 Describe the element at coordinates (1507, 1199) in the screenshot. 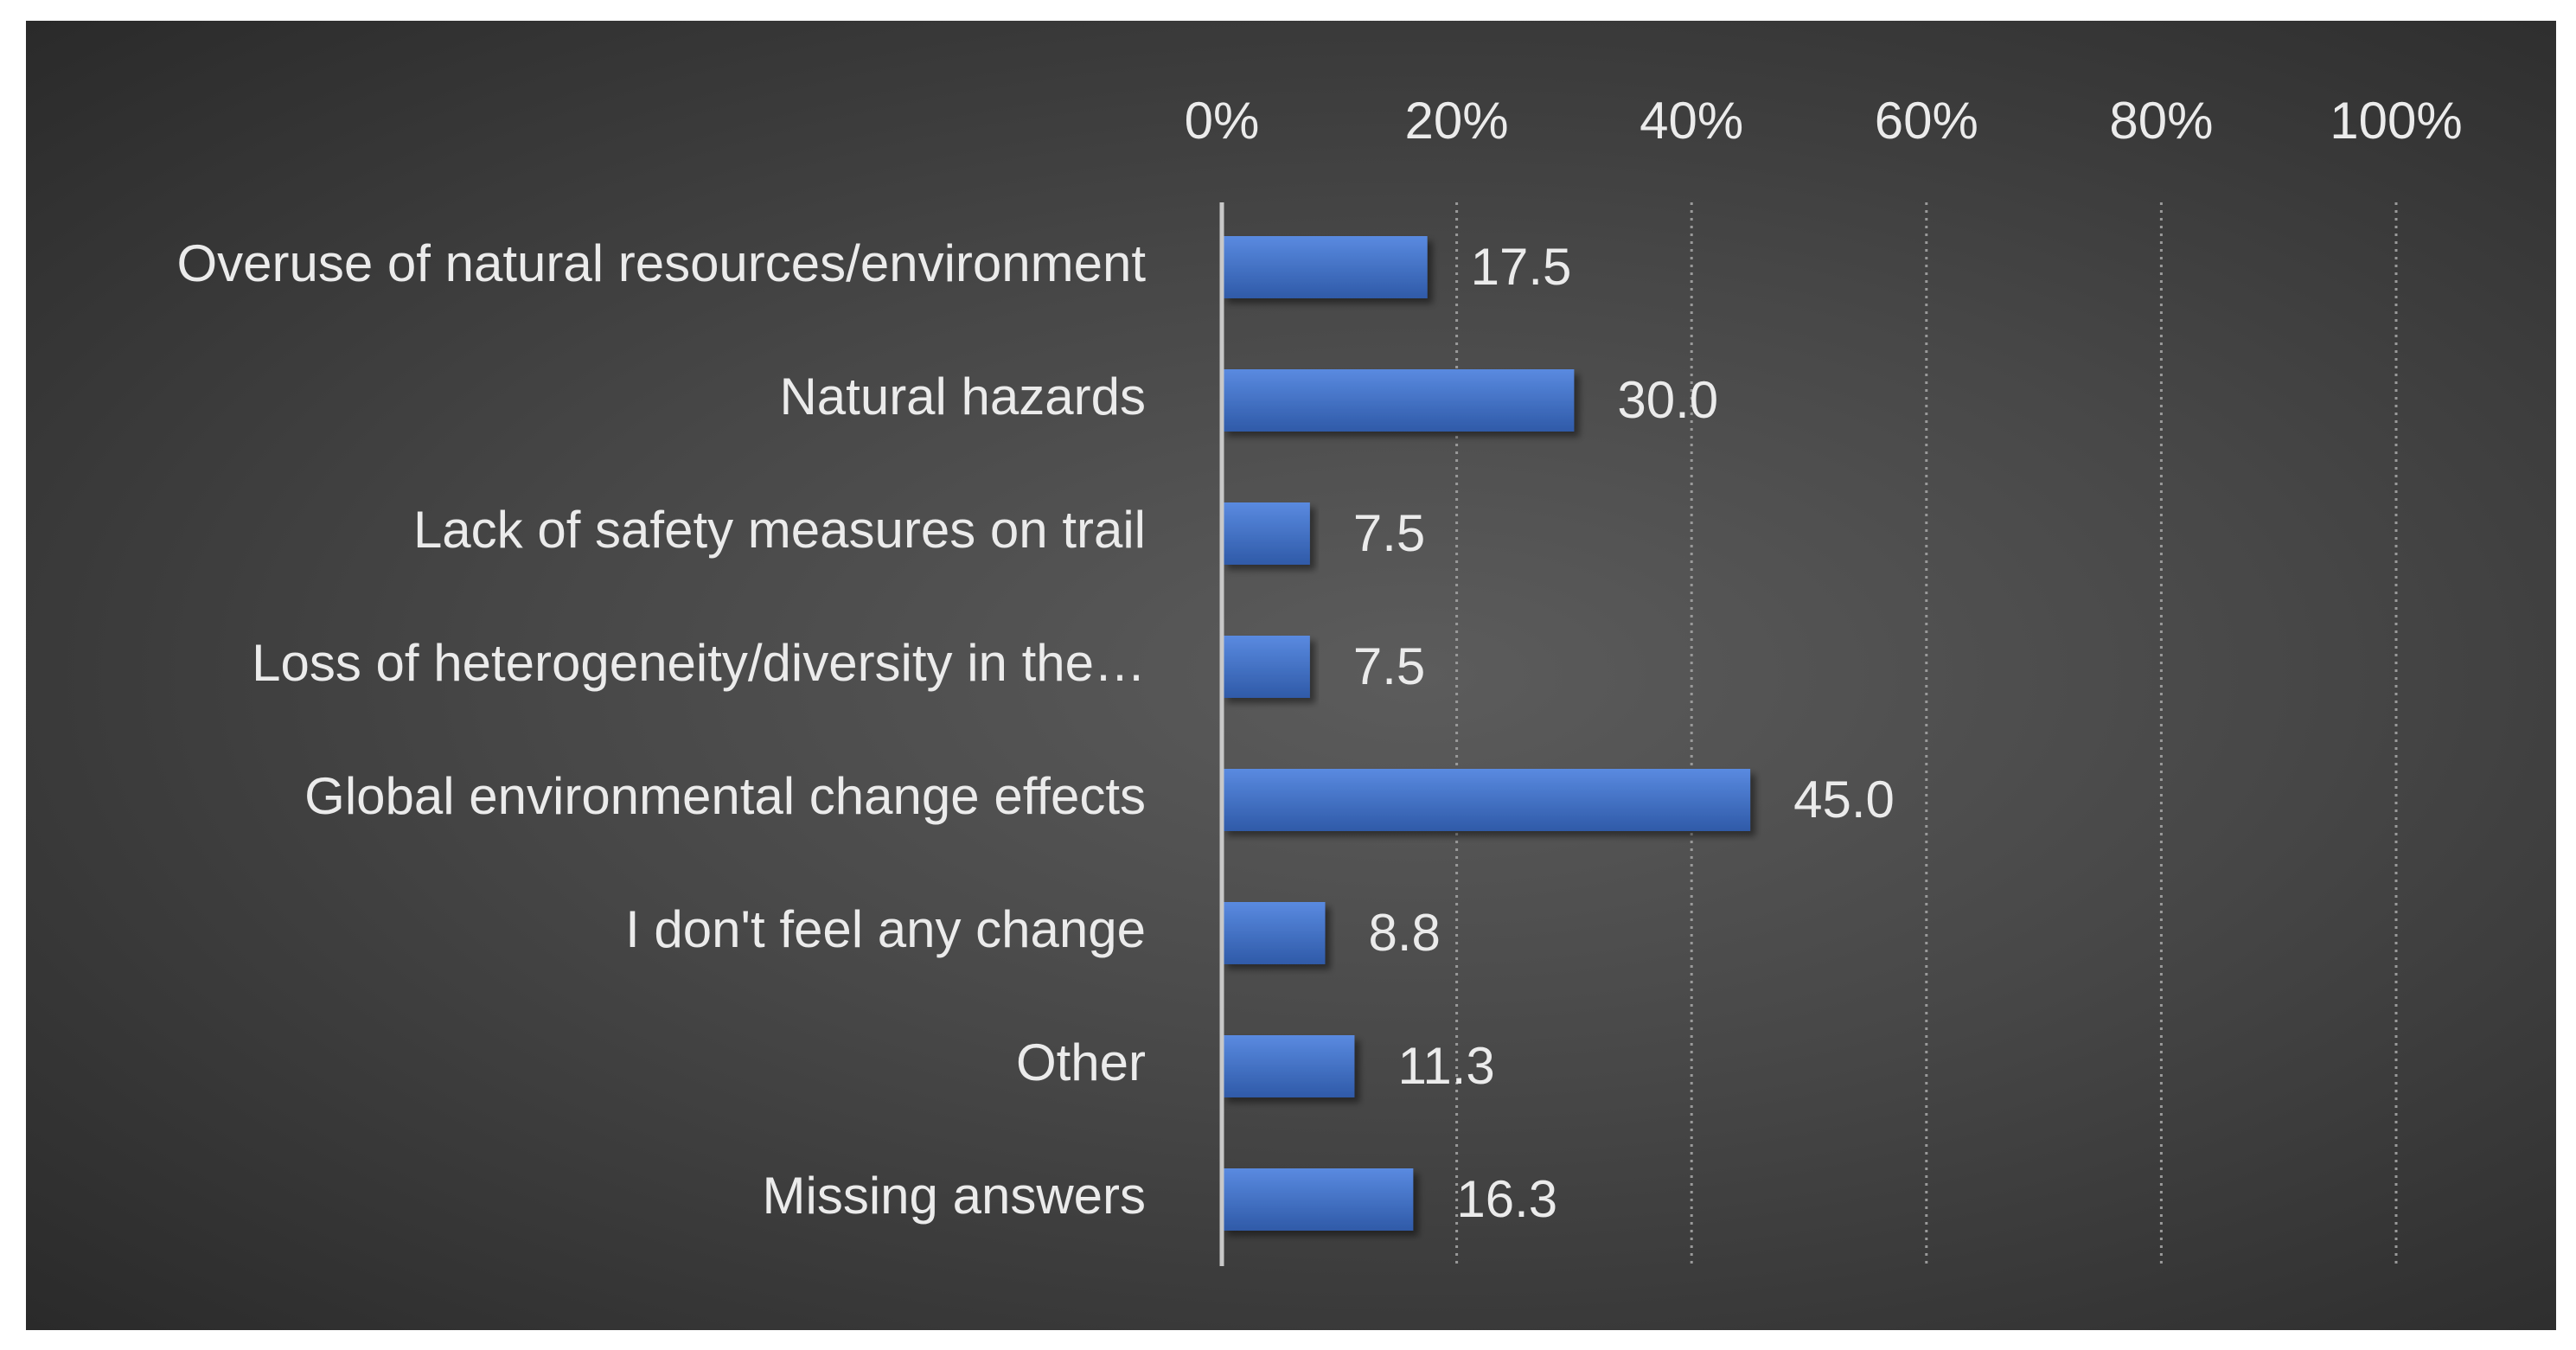

I see `data-label: 16.3` at that location.